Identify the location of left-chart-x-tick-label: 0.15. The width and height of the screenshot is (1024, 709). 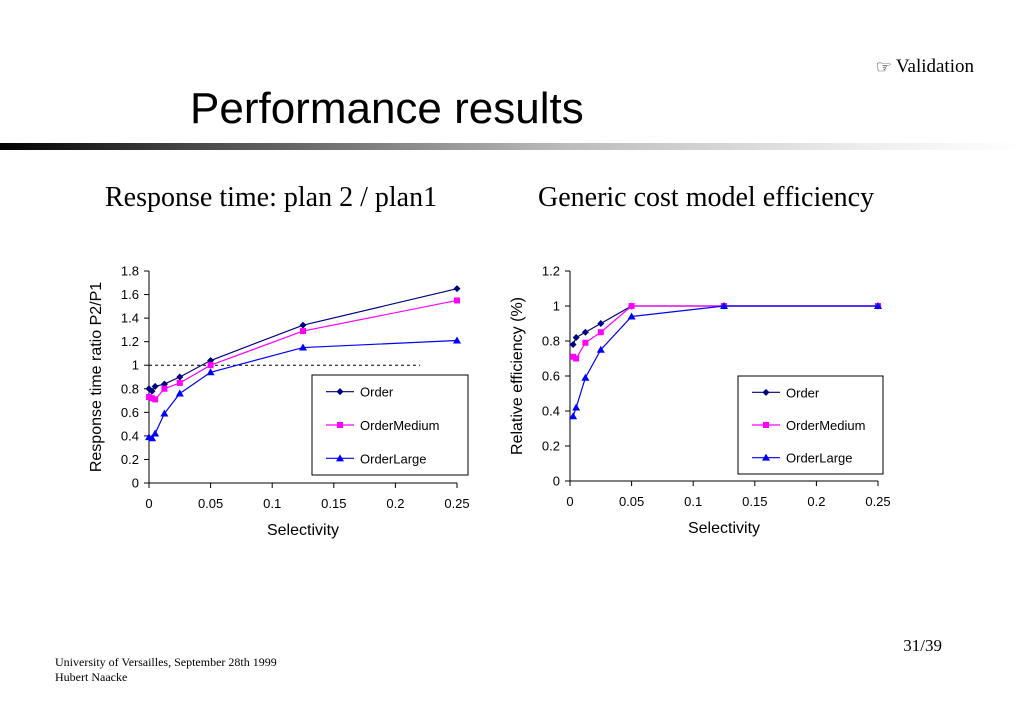
(333, 503).